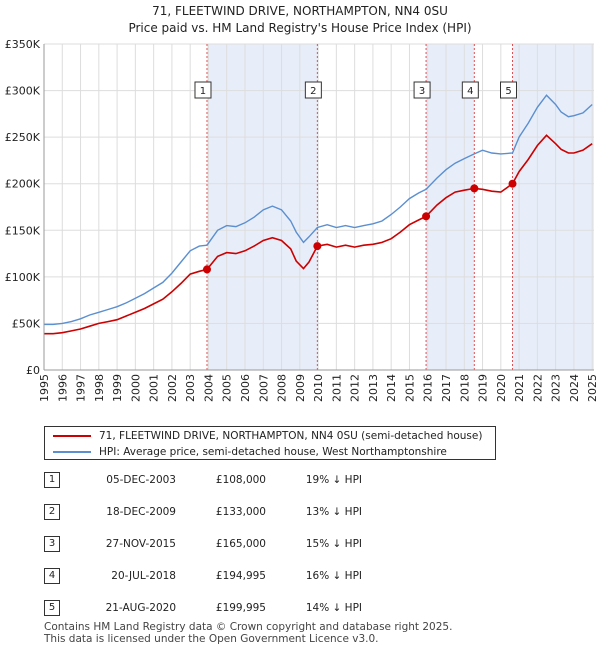  What do you see at coordinates (391, 388) in the screenshot?
I see `x-tick-label: 2014` at bounding box center [391, 388].